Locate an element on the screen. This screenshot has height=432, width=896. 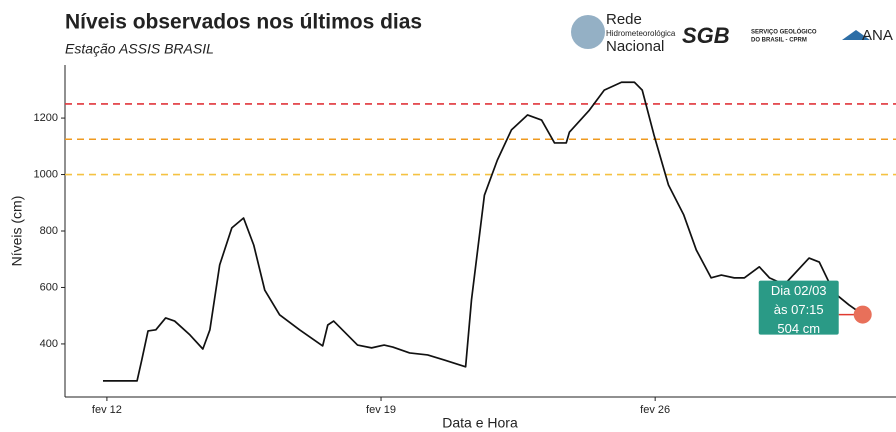
logo-text: SERVIÇO GEOLÓGICO is located at coordinates (784, 32).